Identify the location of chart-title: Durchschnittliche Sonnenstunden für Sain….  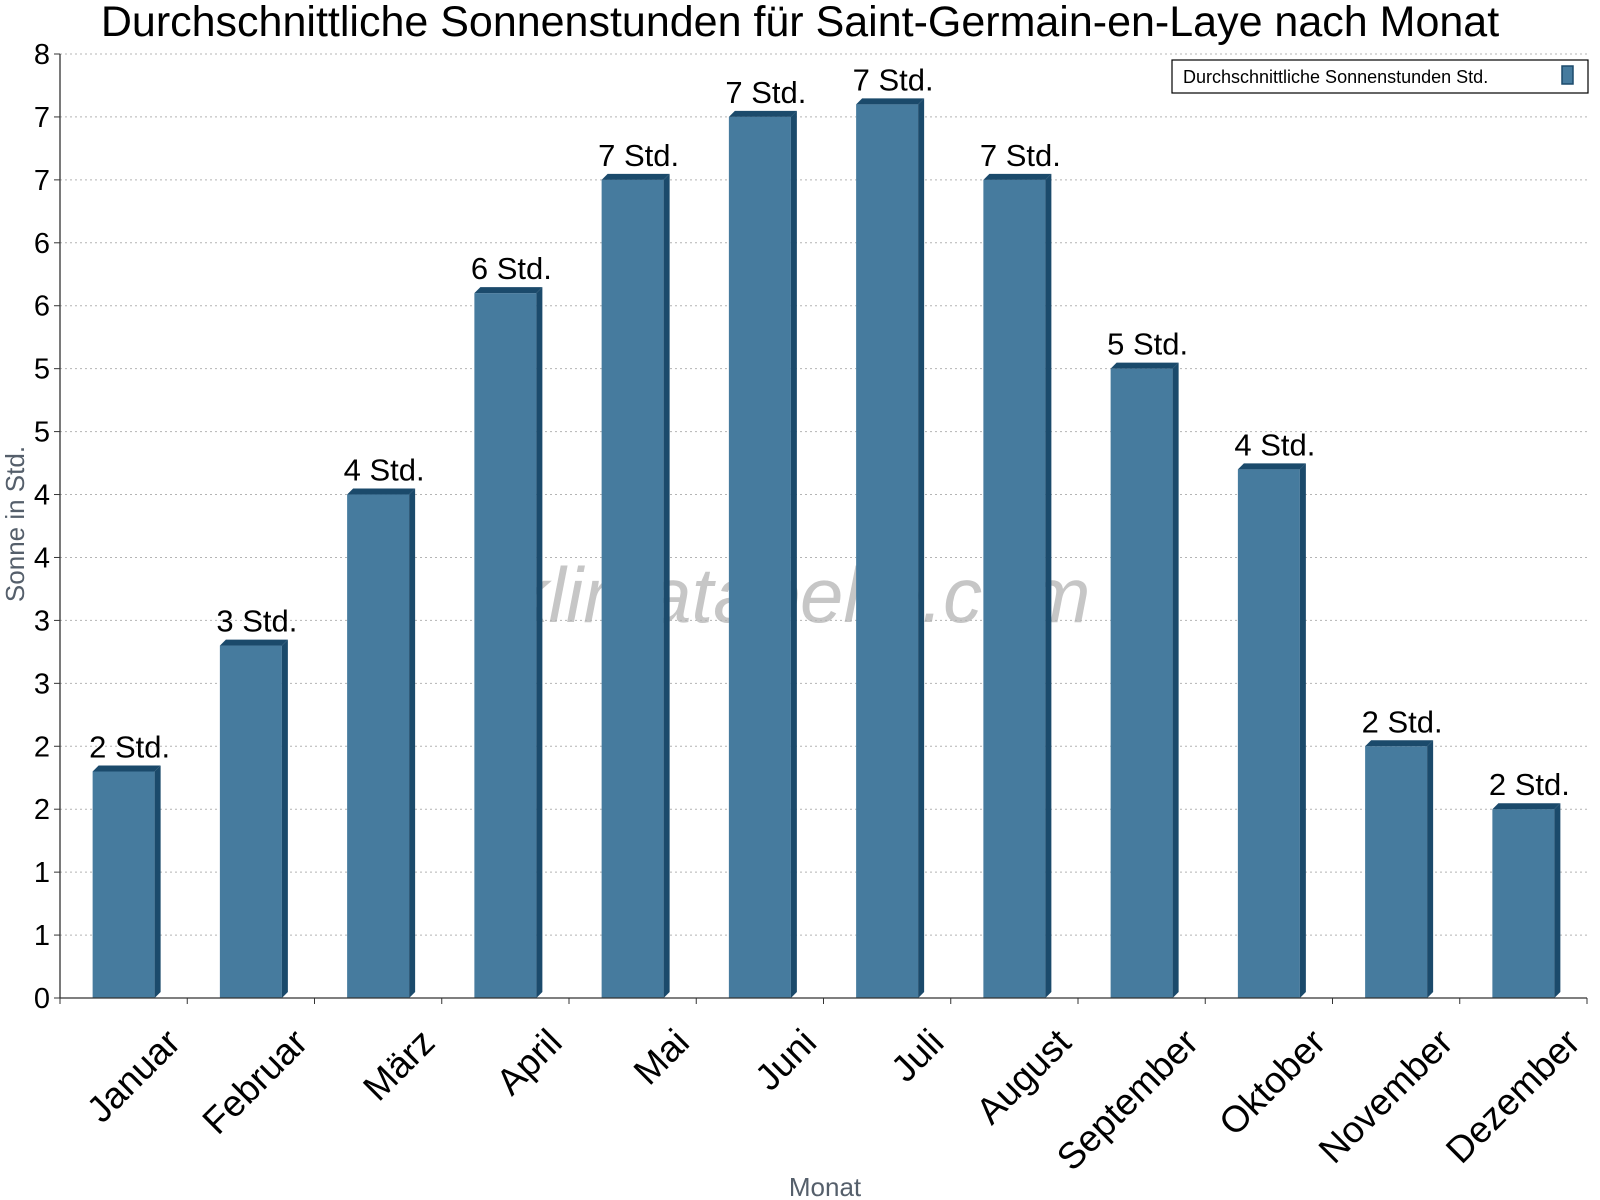
(800, 23).